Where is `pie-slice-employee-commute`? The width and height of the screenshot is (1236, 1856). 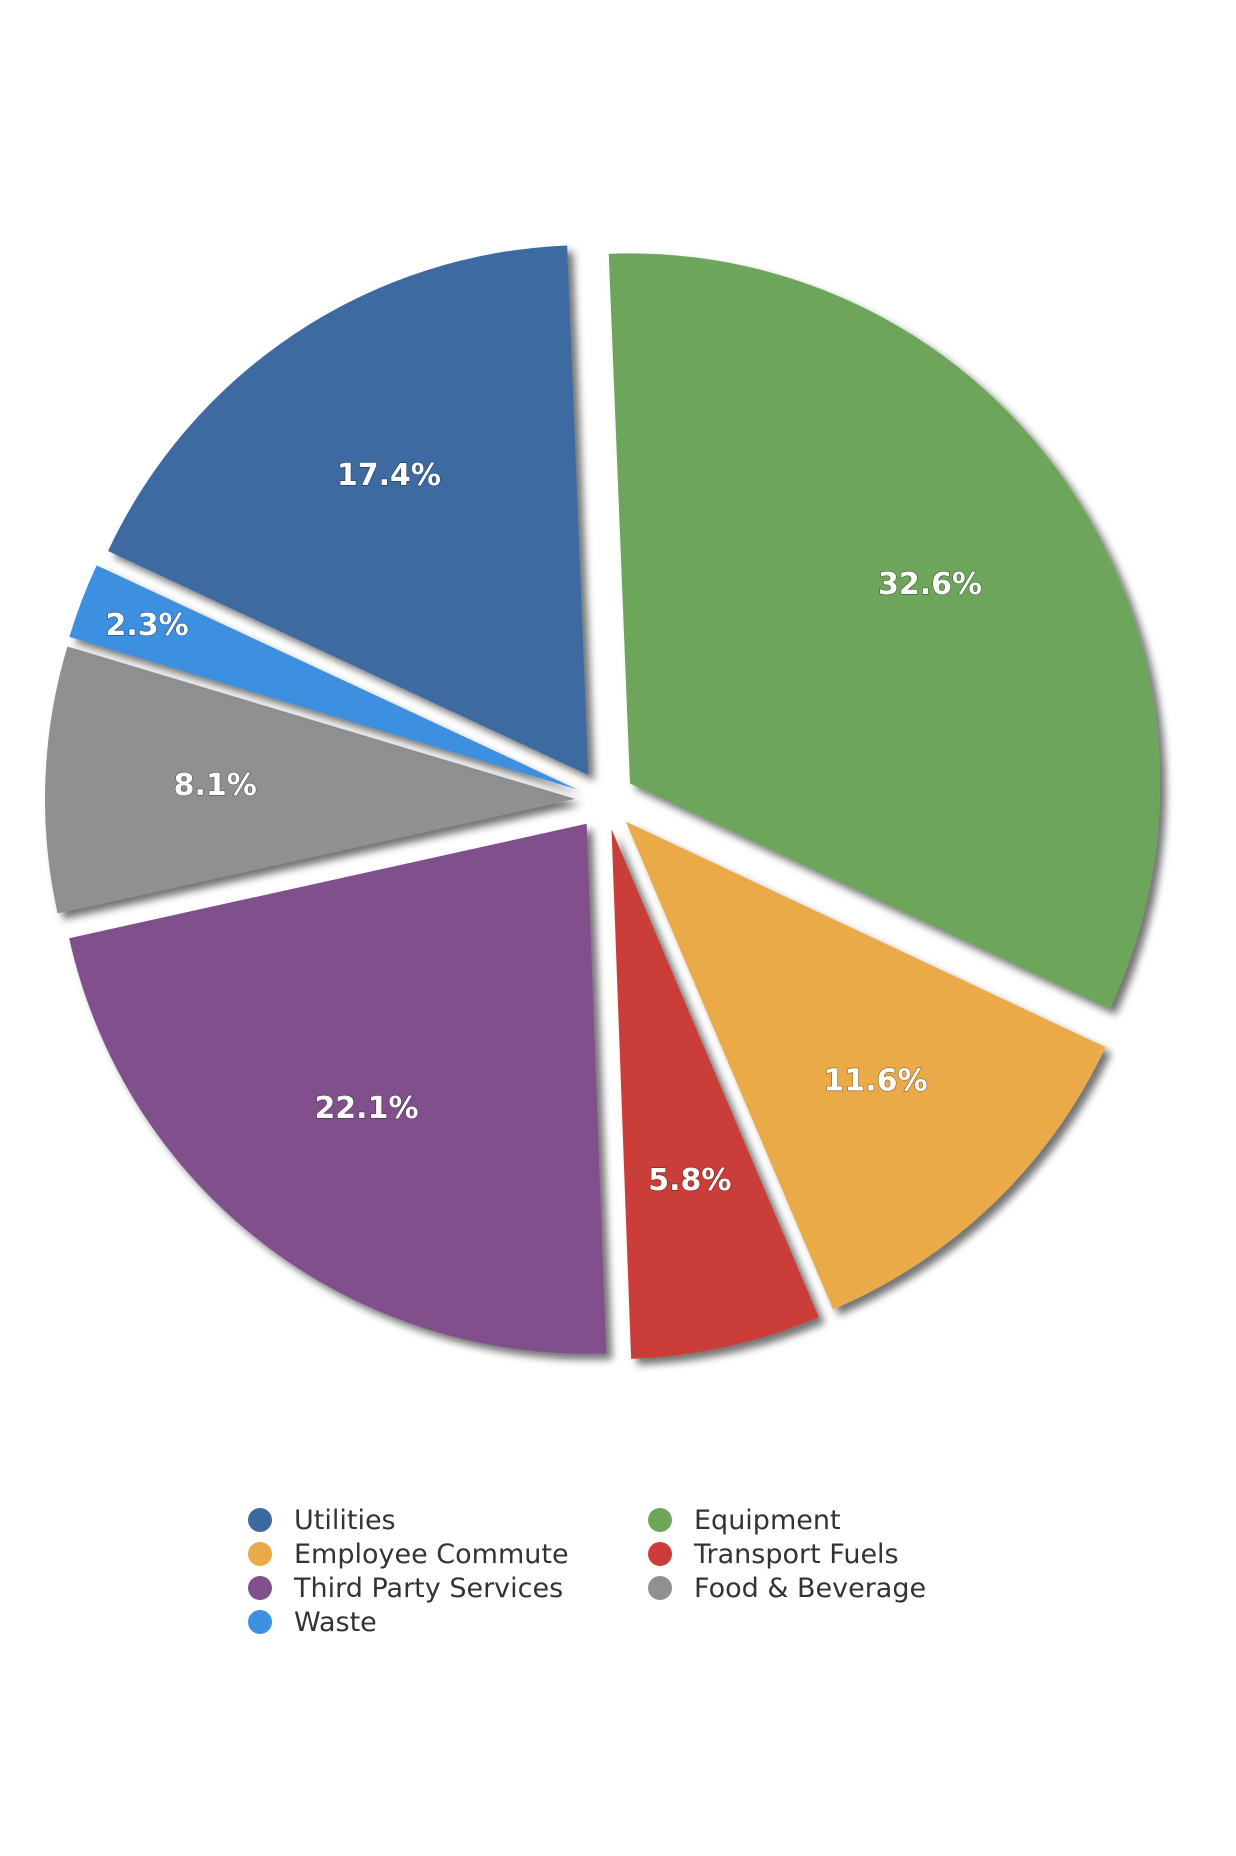
pie-slice-employee-commute is located at coordinates (865, 1065).